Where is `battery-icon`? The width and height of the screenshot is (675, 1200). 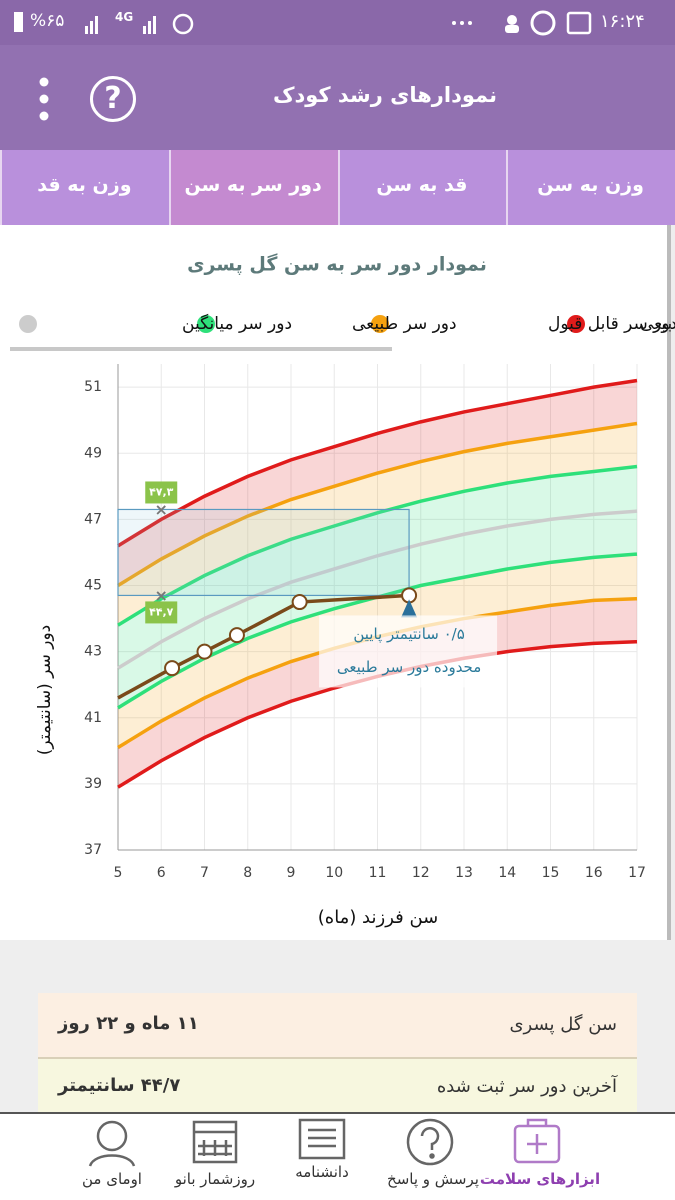 battery-icon is located at coordinates (18, 22).